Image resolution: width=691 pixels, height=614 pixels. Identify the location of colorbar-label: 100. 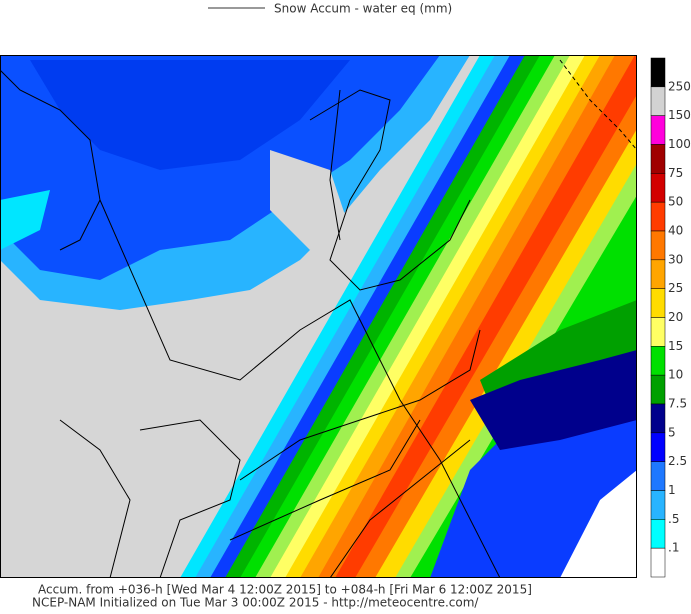
(679, 144).